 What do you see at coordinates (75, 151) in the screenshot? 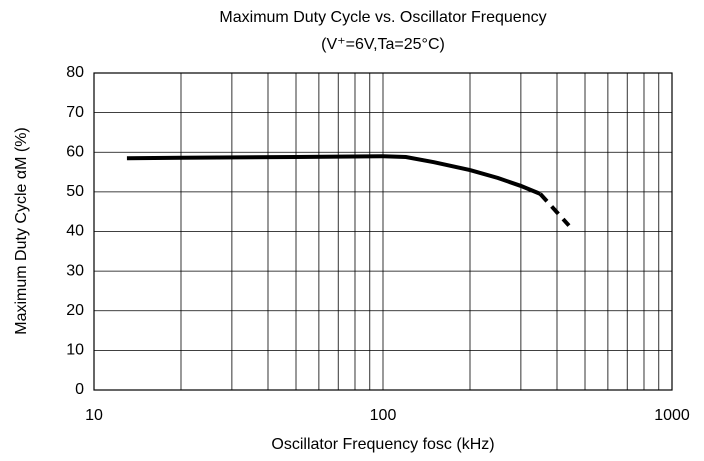
I see `y-tick-label: 60` at bounding box center [75, 151].